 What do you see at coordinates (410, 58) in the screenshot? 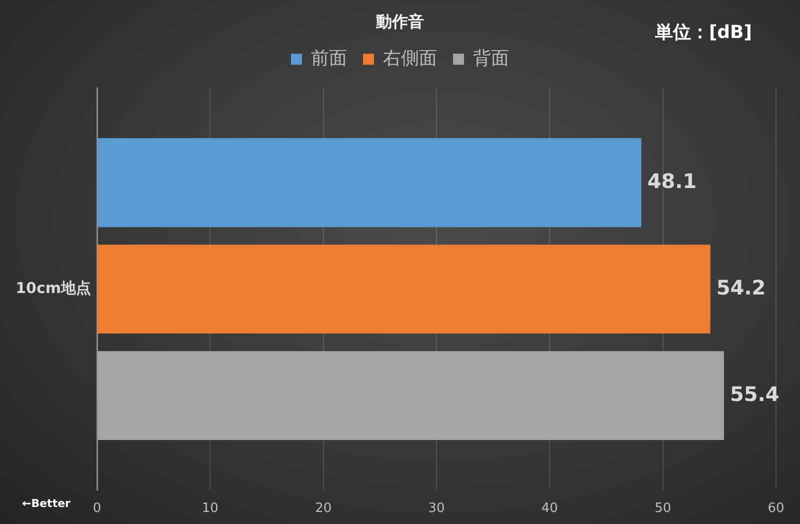
I see `legend-label: 右側面` at bounding box center [410, 58].